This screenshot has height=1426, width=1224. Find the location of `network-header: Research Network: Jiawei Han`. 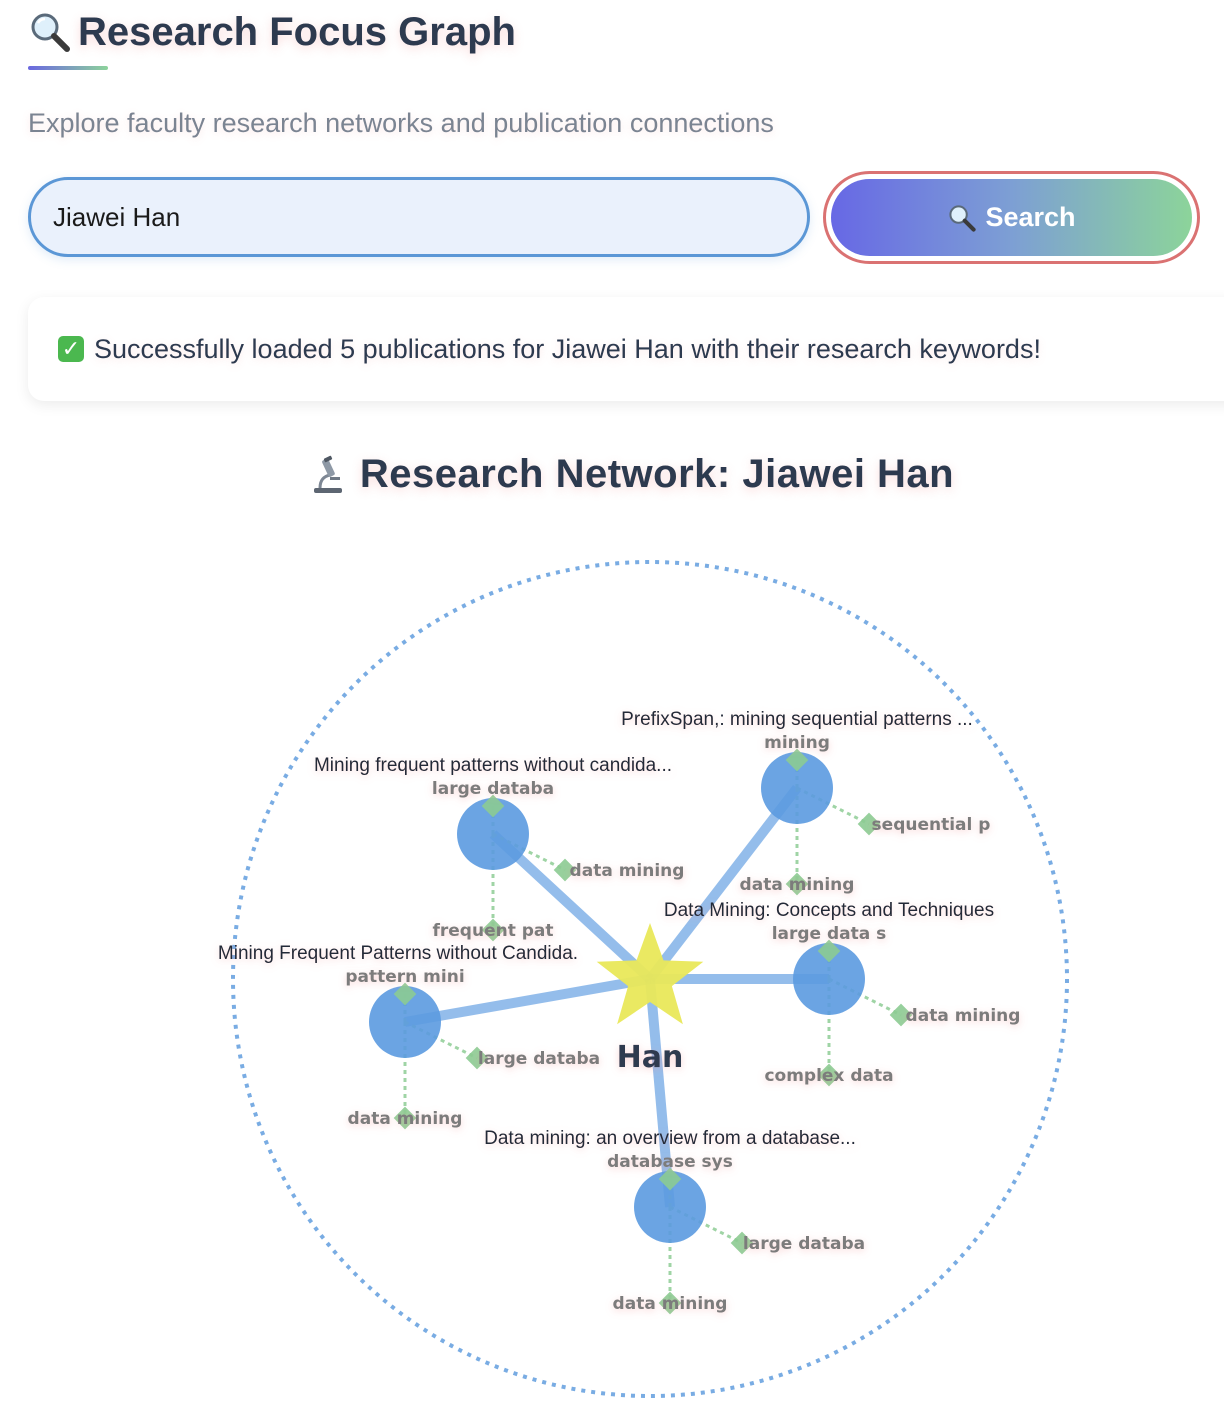

network-header: Research Network: Jiawei Han is located at coordinates (612, 474).